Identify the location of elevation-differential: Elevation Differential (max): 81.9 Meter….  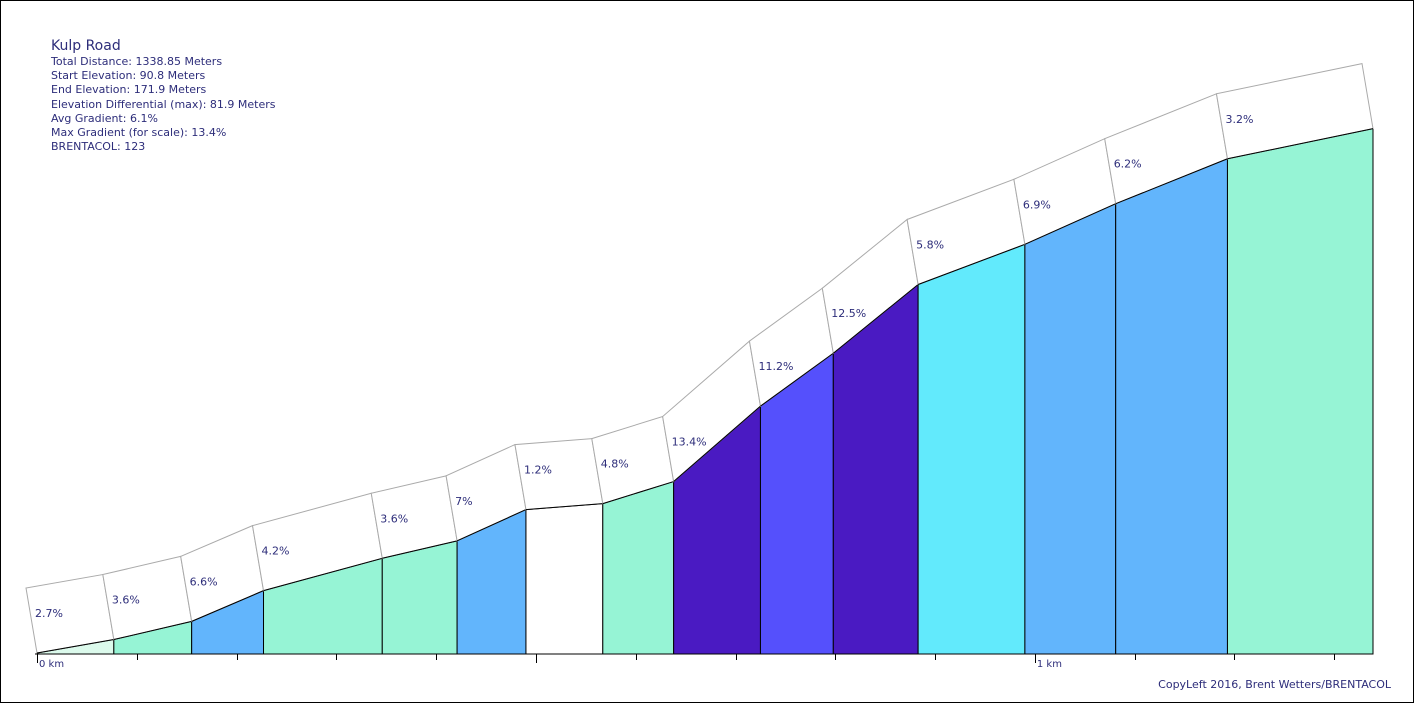
(163, 104).